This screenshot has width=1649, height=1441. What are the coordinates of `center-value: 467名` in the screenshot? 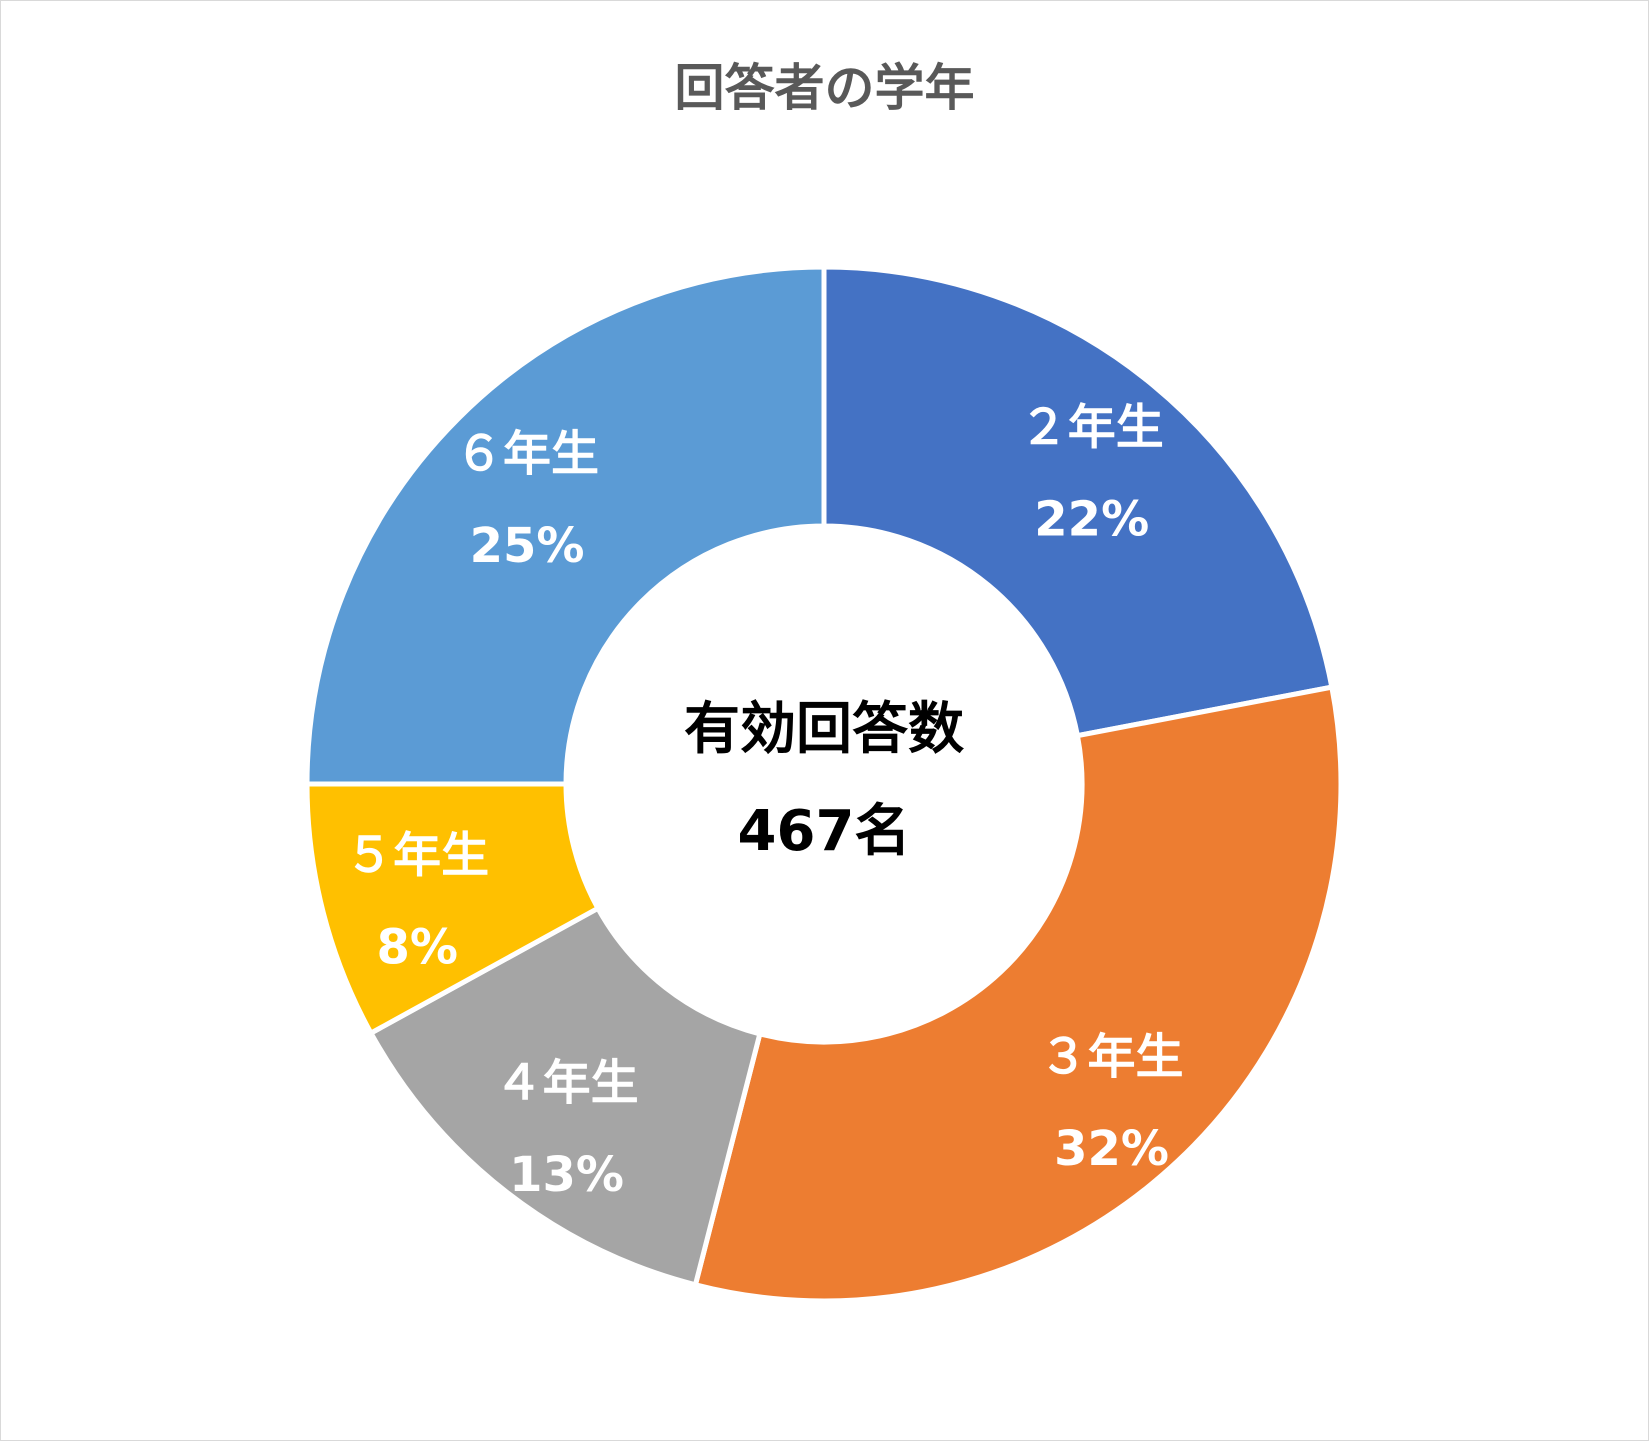 It's located at (824, 831).